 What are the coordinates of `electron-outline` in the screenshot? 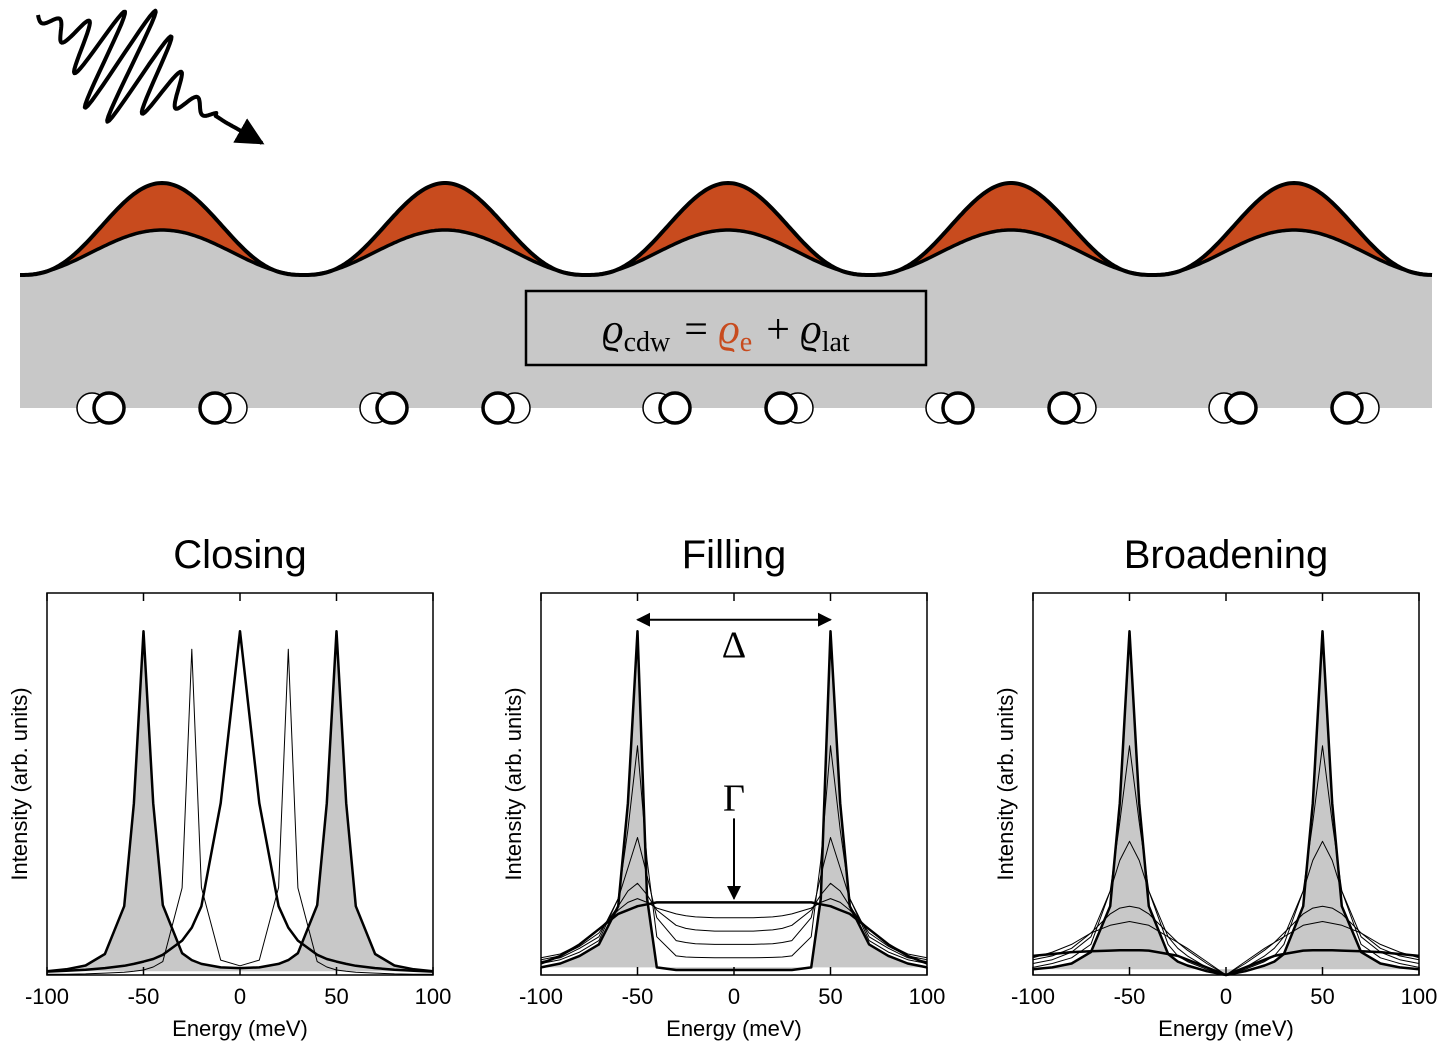 It's located at (726, 228).